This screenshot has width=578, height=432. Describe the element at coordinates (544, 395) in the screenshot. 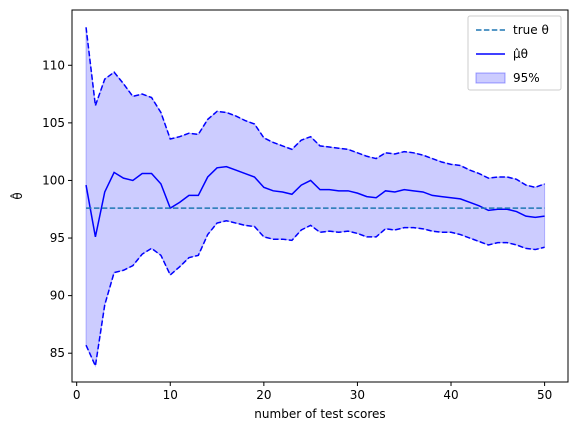

I see `x-tick-label: 50` at that location.